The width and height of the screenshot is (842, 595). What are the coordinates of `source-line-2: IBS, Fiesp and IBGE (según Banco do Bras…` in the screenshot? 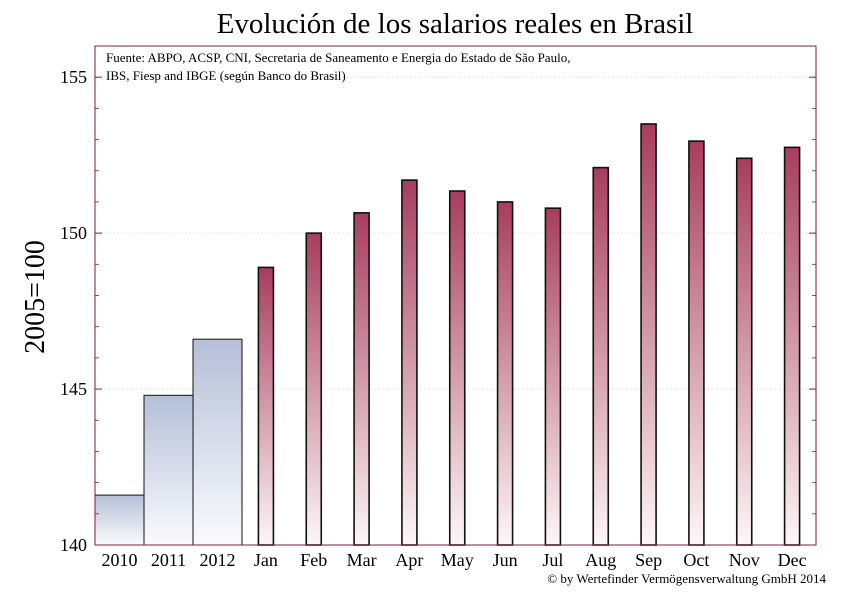 It's located at (226, 75).